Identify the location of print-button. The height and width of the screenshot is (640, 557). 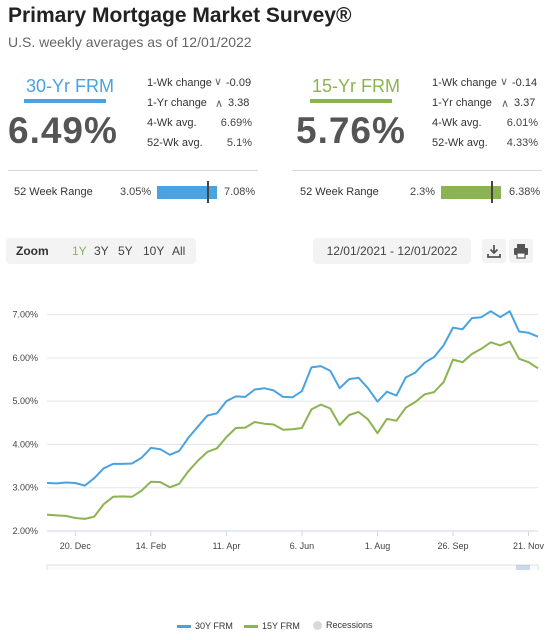
(521, 251).